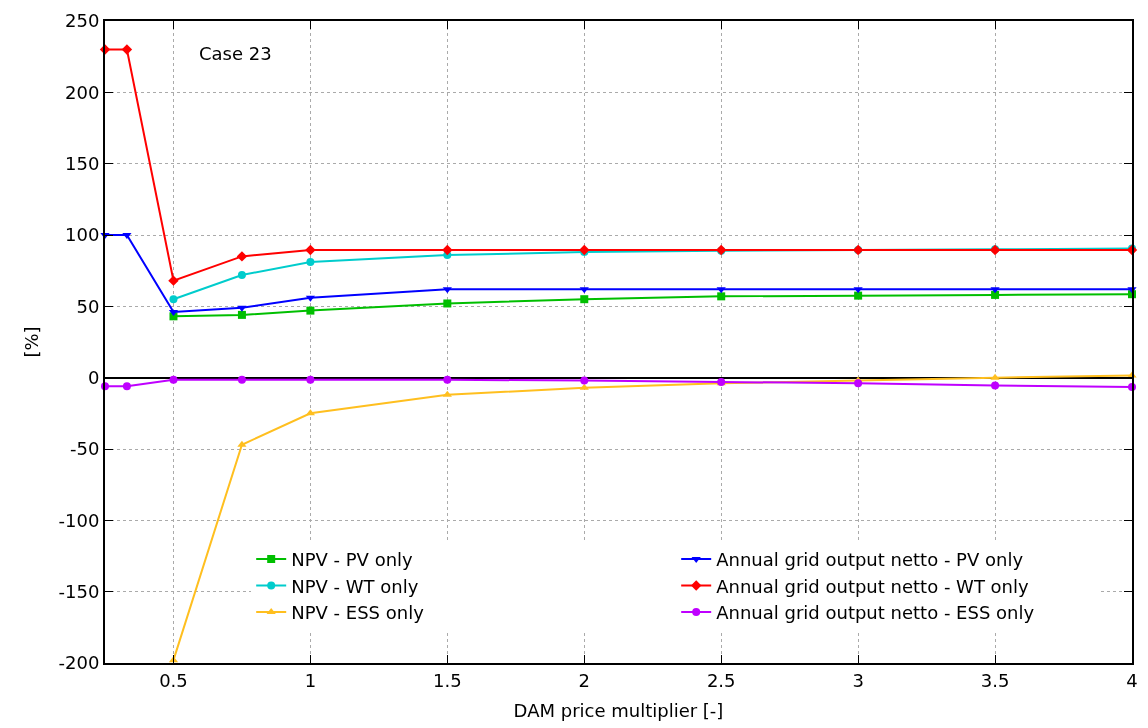 The image size is (1148, 728). I want to click on x-tick-label: 0.5, so click(173, 680).